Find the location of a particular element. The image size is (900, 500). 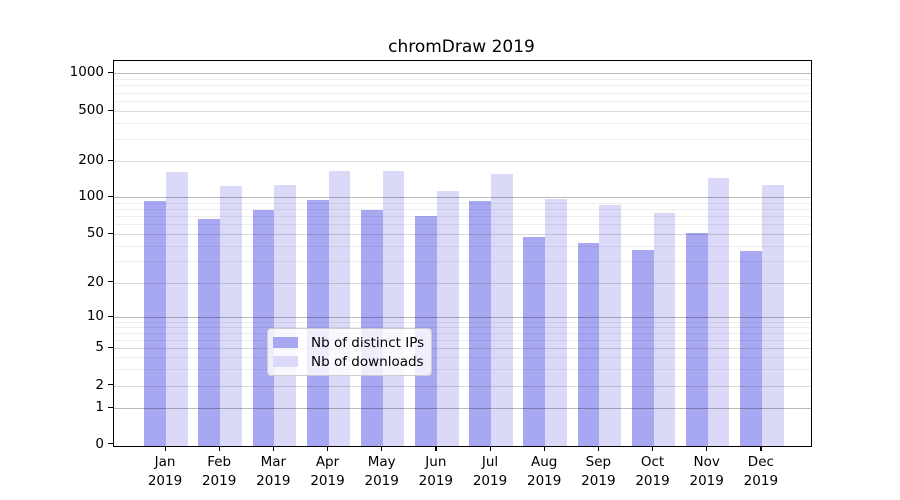

y-tick-label: 200 is located at coordinates (91, 160).